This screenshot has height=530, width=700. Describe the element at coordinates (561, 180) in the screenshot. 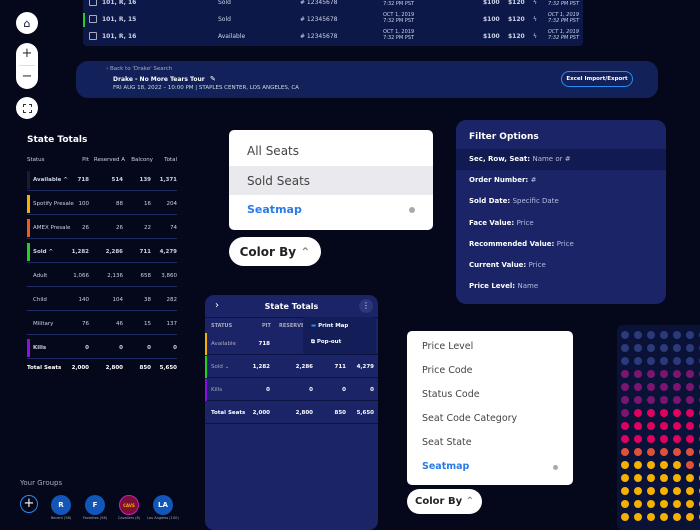

I see `filter-field: Order Number: #` at that location.